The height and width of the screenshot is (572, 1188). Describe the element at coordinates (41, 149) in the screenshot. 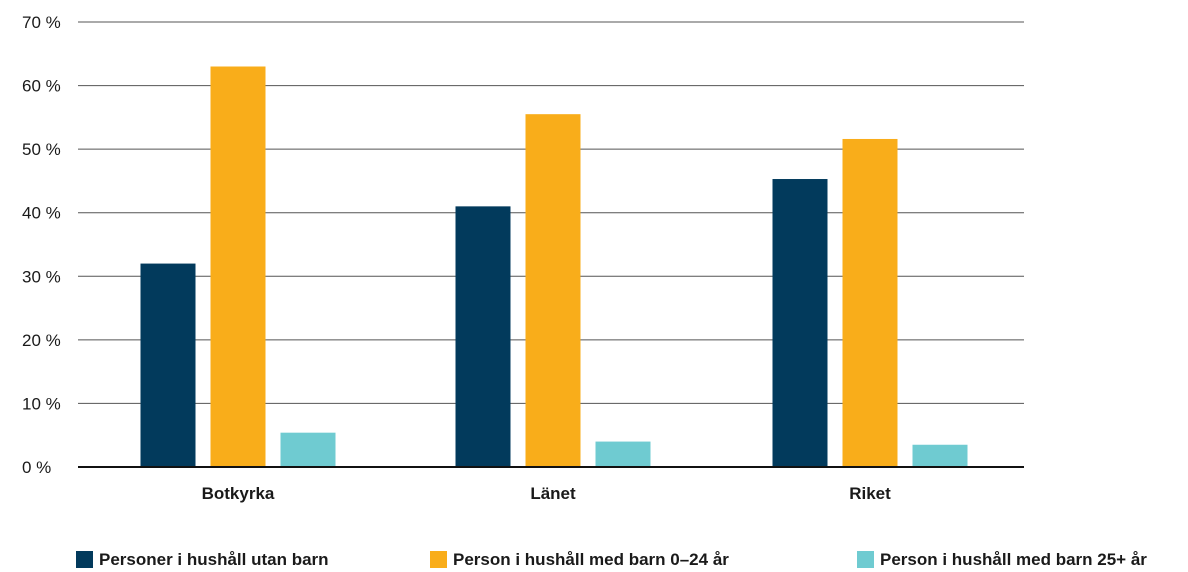

I see `y-tick-label: 50 %` at that location.